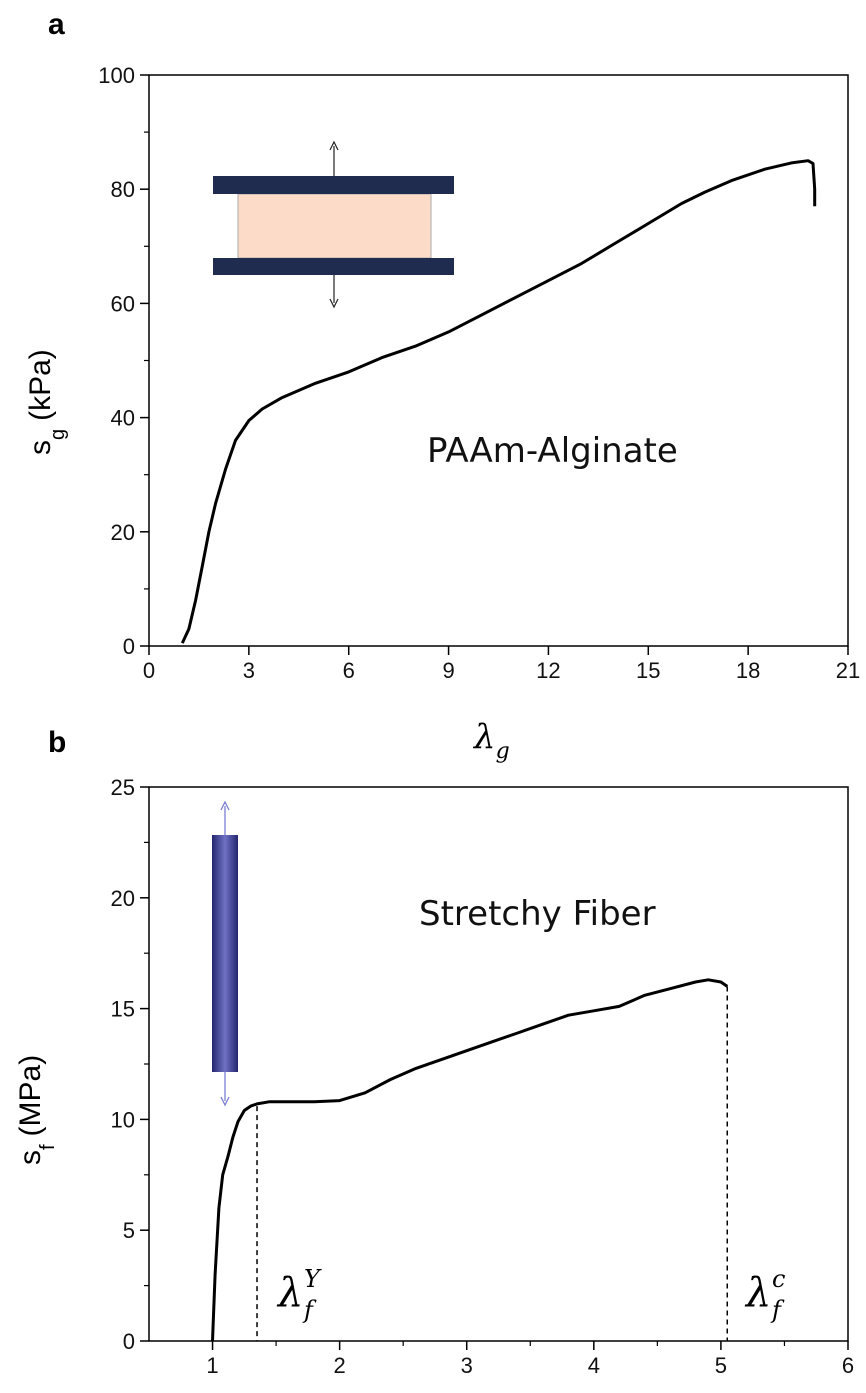 The image size is (866, 1393). What do you see at coordinates (149, 670) in the screenshot?
I see `x-tick-label: 0` at bounding box center [149, 670].